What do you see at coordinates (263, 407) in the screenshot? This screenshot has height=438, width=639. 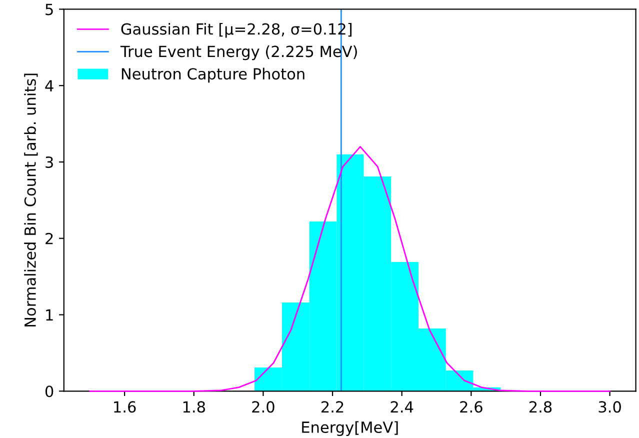 I see `x-tick-label: 2.0` at bounding box center [263, 407].